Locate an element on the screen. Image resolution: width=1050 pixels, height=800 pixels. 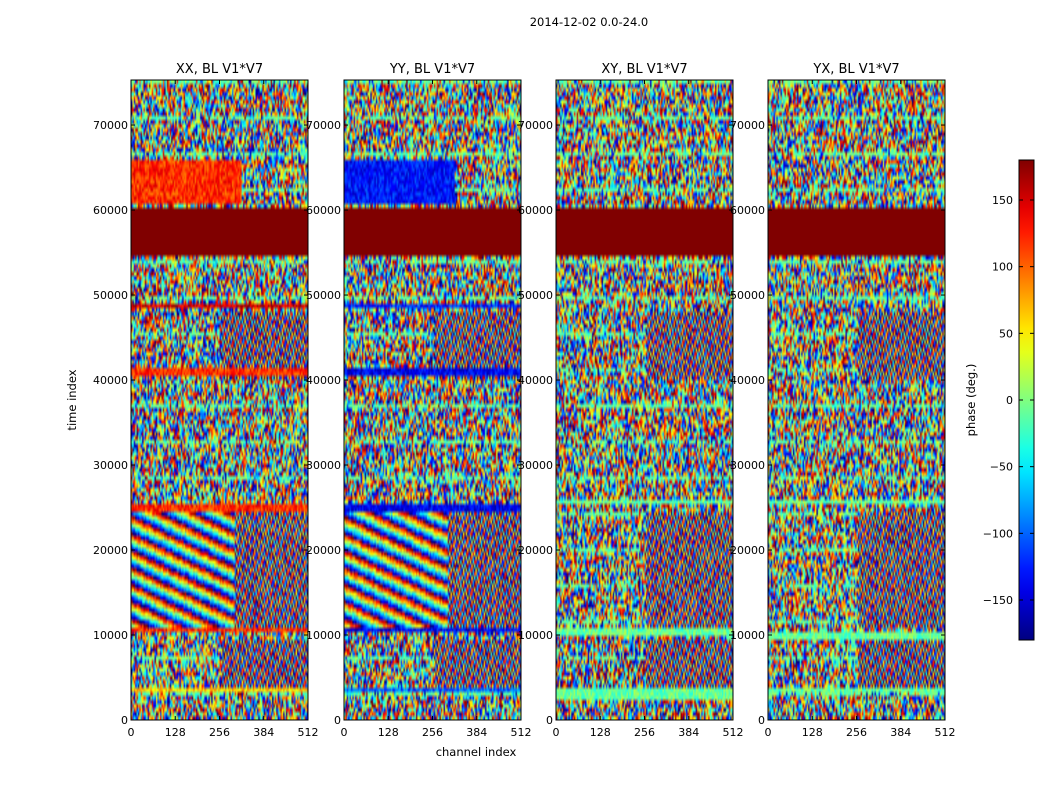
colorbar-tick-label: 150 is located at coordinates (1002, 200).